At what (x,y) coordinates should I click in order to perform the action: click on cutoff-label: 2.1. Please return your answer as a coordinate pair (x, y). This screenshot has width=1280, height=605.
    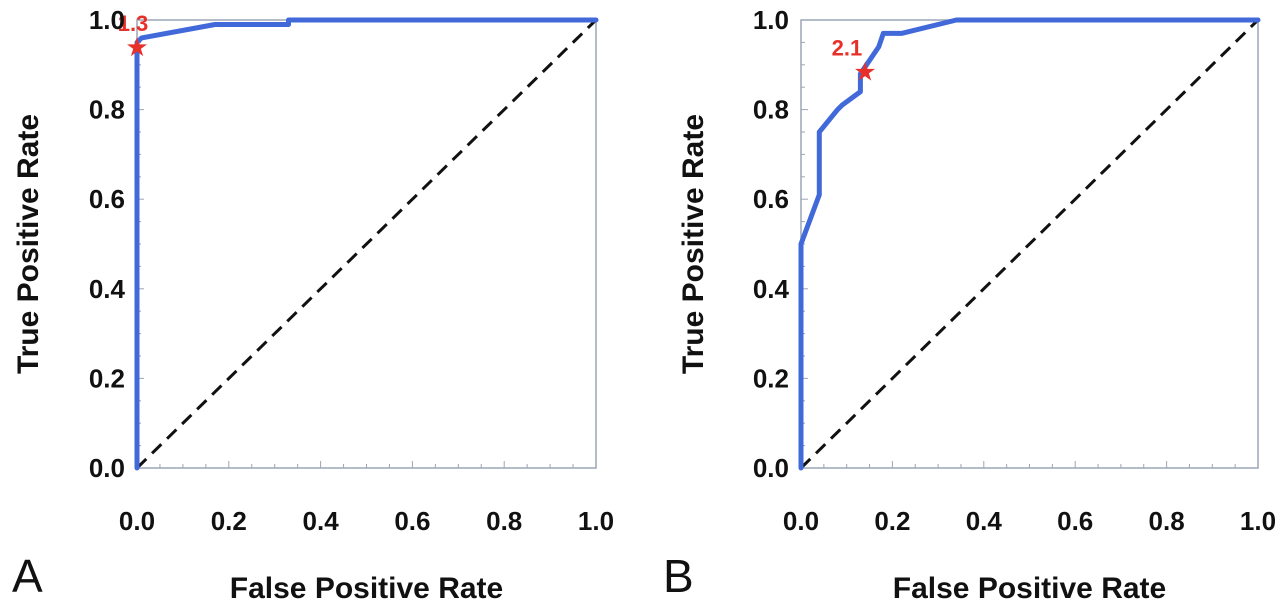
    Looking at the image, I should click on (847, 48).